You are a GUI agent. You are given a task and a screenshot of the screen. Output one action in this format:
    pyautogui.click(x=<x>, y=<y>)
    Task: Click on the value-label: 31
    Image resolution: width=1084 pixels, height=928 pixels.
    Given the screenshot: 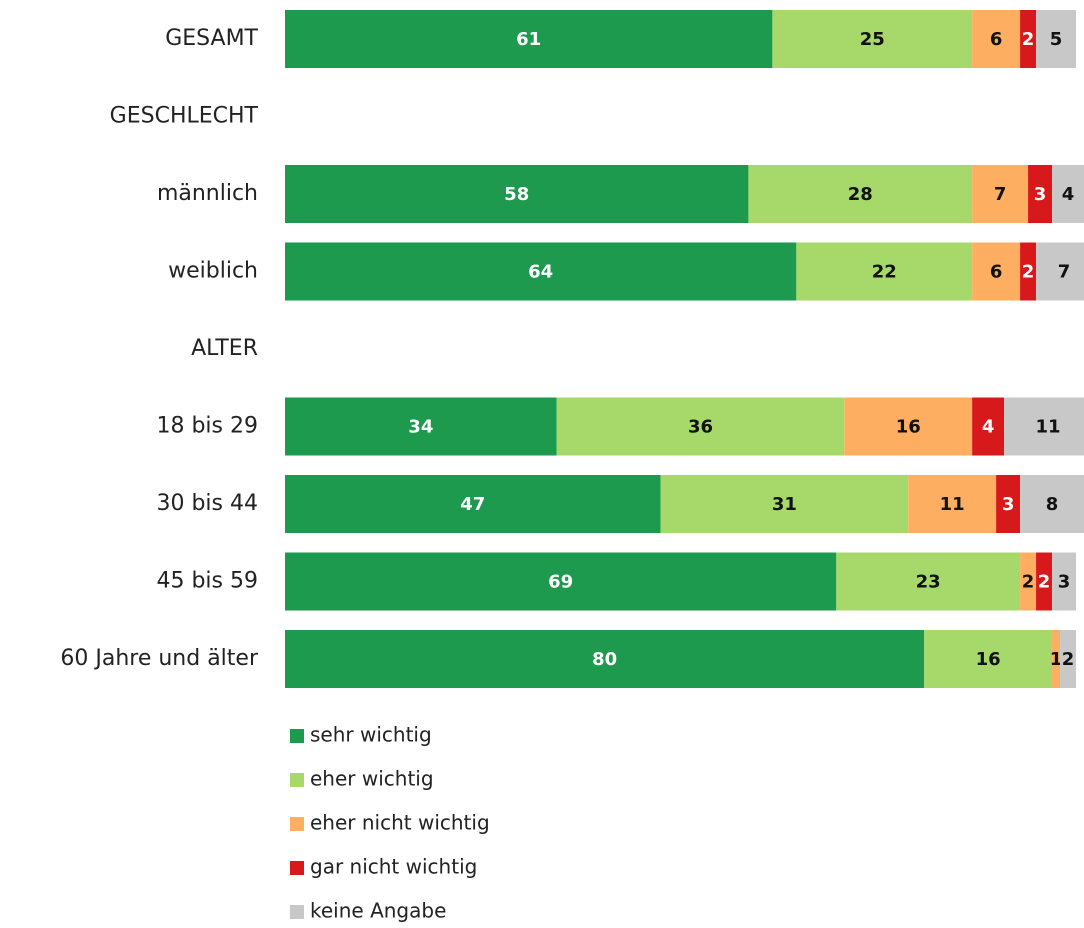 What is the action you would take?
    pyautogui.click(x=784, y=504)
    